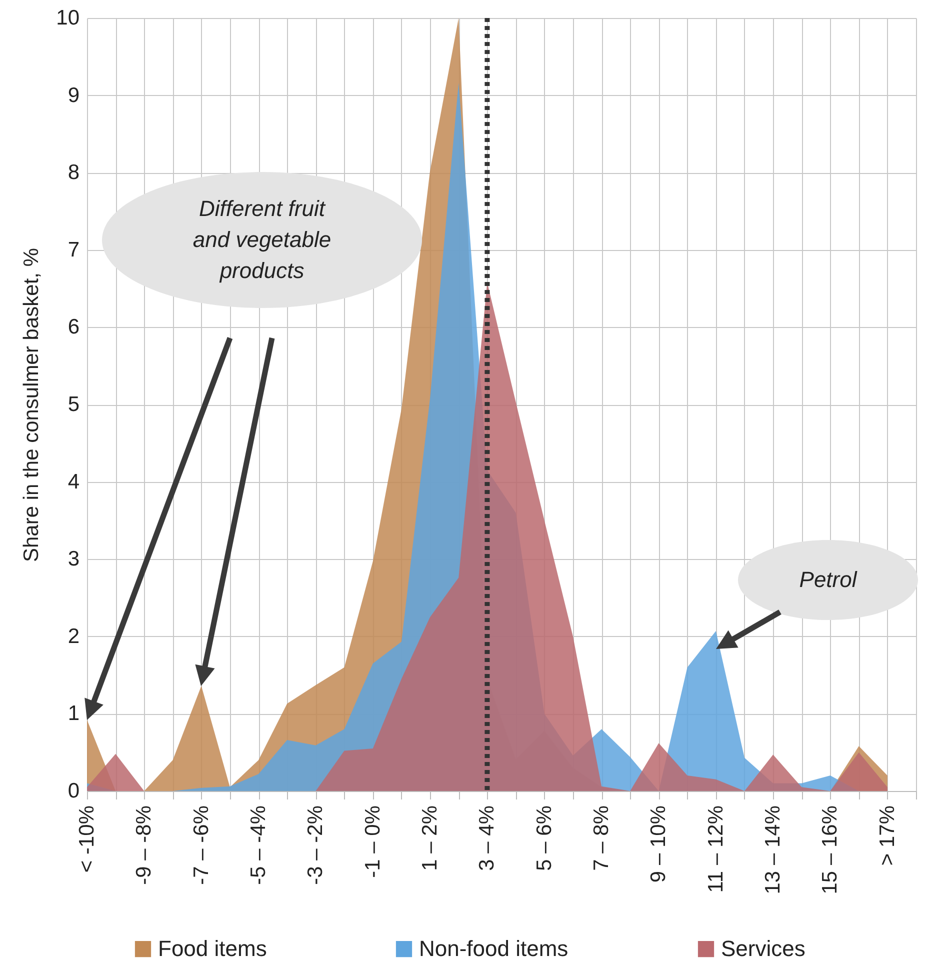 This screenshot has height=963, width=934. Describe the element at coordinates (74, 482) in the screenshot. I see `y-tick-label: 4` at that location.